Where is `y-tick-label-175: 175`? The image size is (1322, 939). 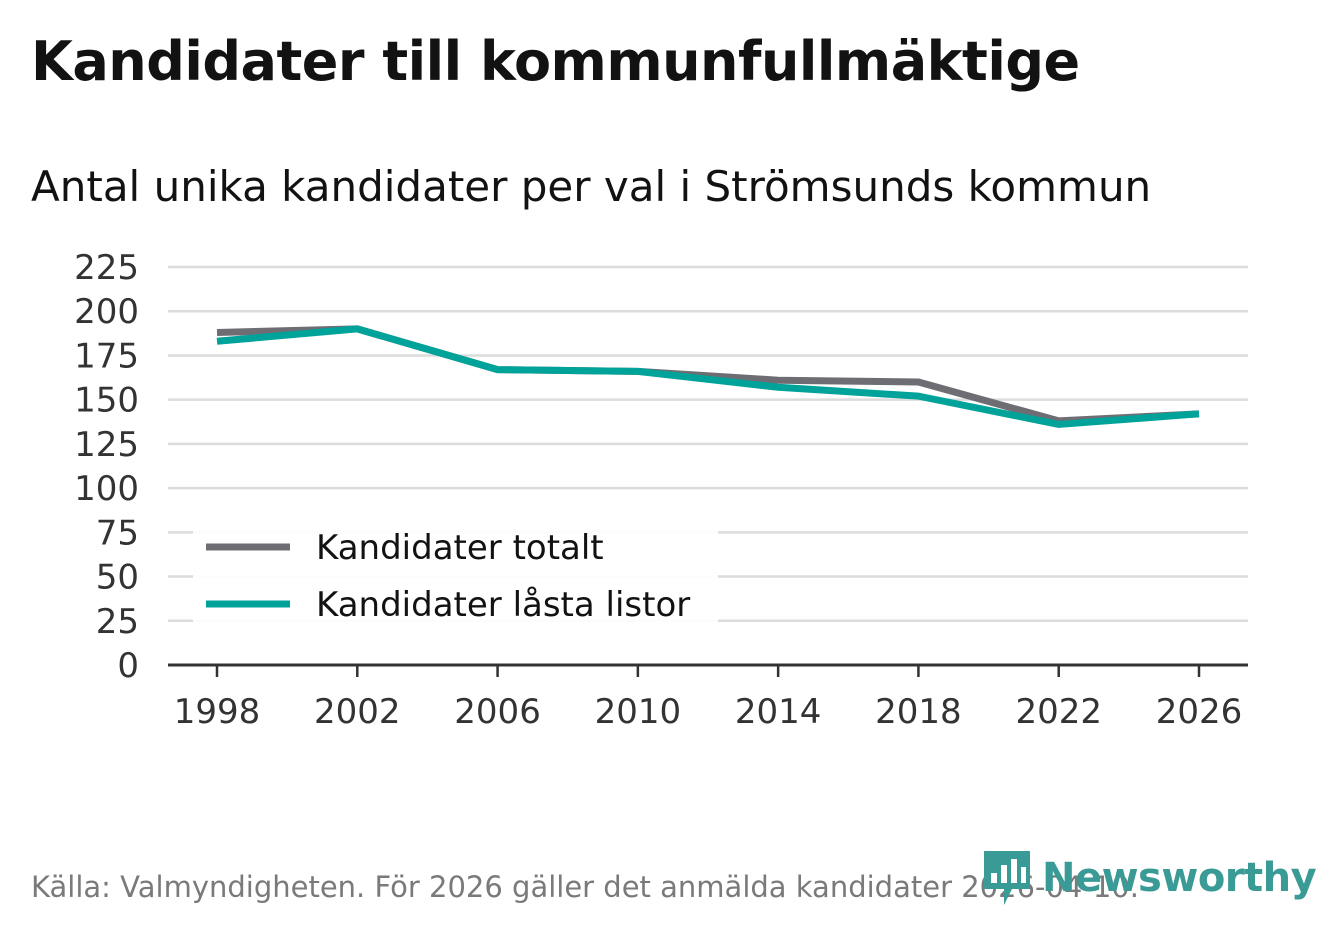
y-tick-label-175: 175 is located at coordinates (106, 356).